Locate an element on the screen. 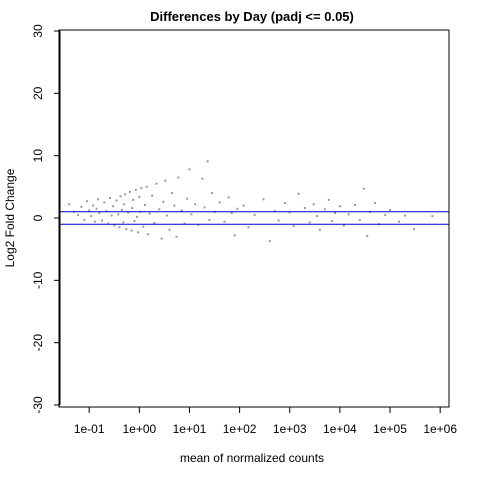 Image resolution: width=480 pixels, height=480 pixels. y-axis-label: Log2 Fold Change is located at coordinates (10, 217).